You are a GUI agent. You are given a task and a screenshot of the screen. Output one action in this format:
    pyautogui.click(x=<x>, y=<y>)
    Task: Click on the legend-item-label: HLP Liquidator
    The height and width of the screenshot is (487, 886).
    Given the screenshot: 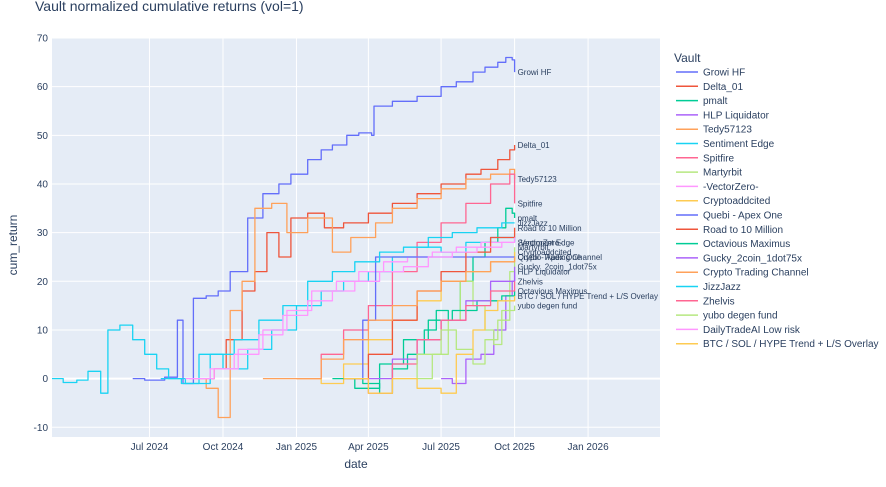 What is the action you would take?
    pyautogui.click(x=736, y=115)
    